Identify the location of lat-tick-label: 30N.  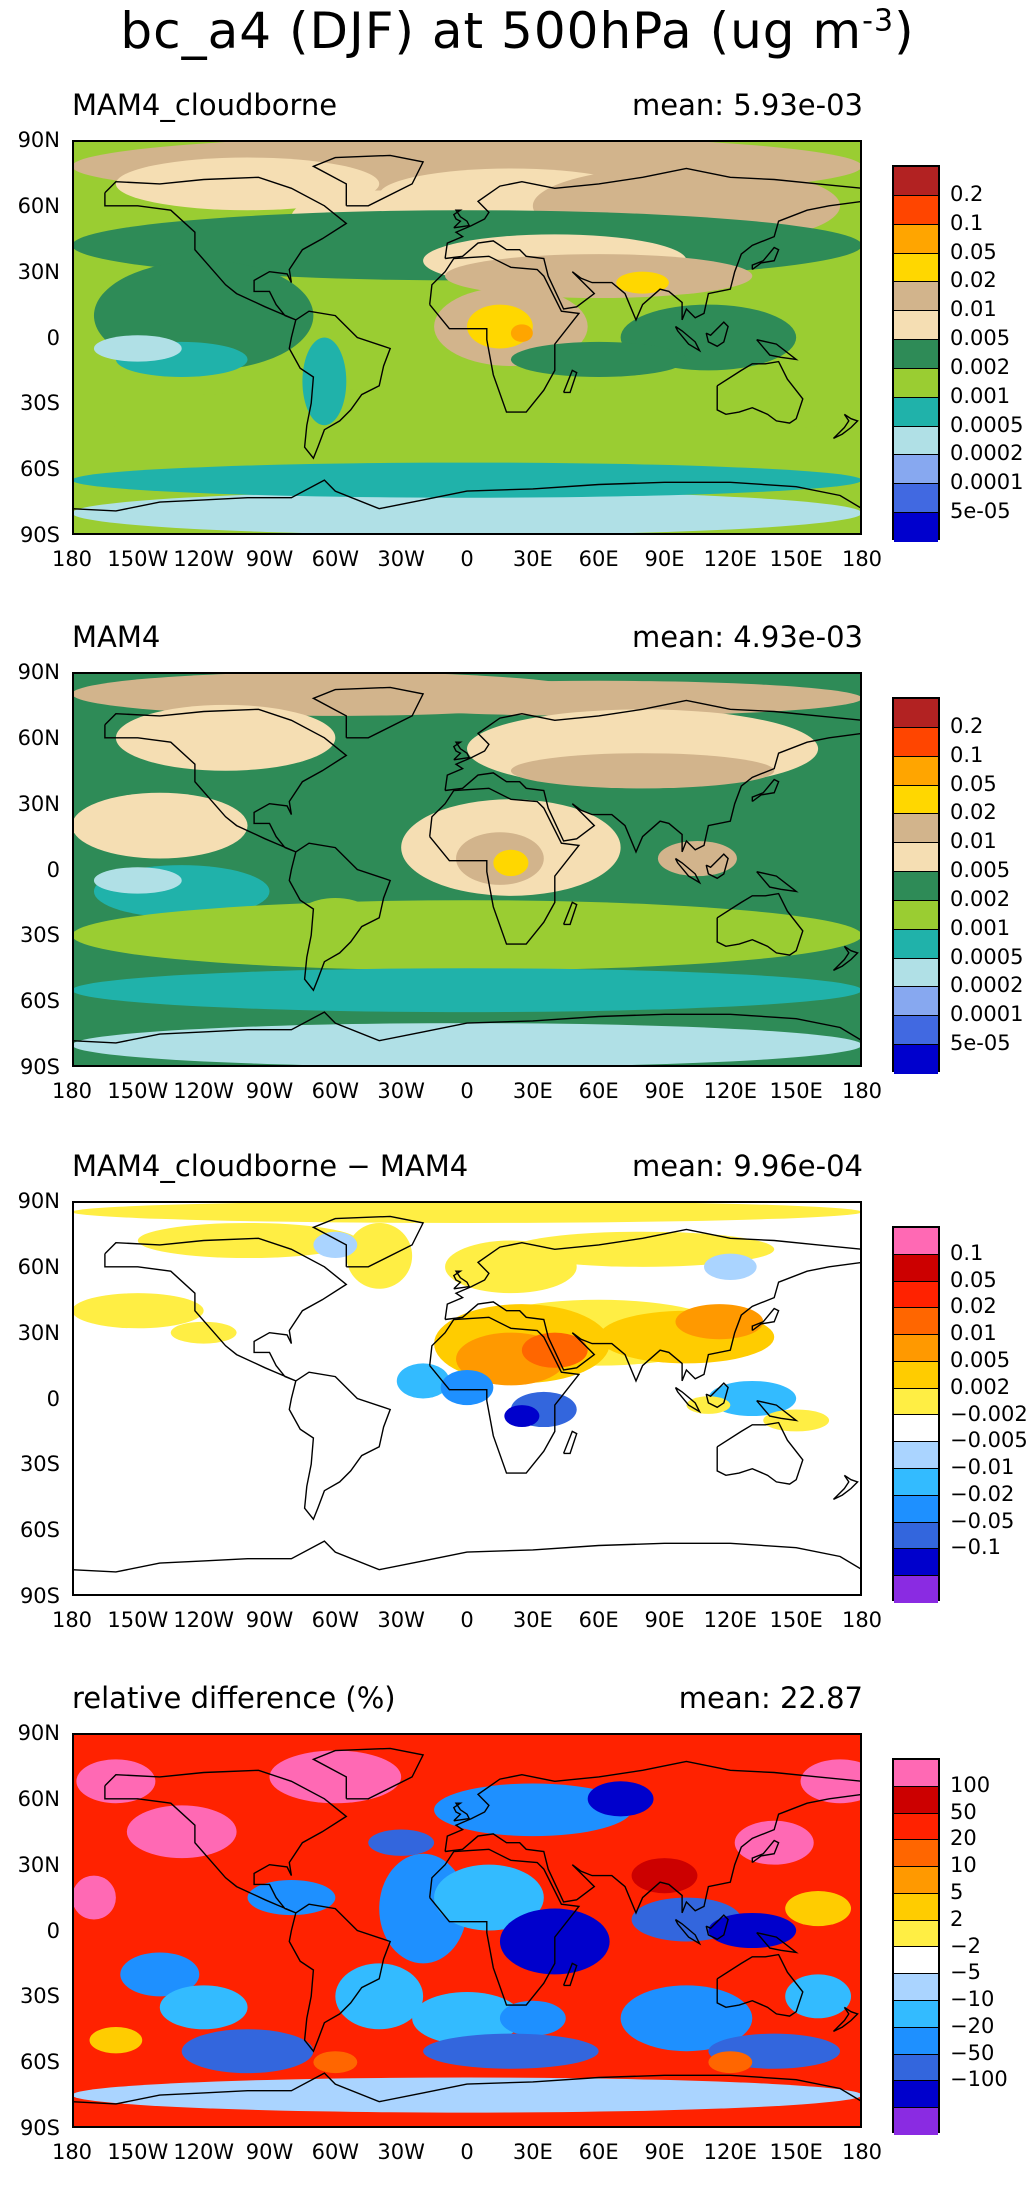
(38, 1332).